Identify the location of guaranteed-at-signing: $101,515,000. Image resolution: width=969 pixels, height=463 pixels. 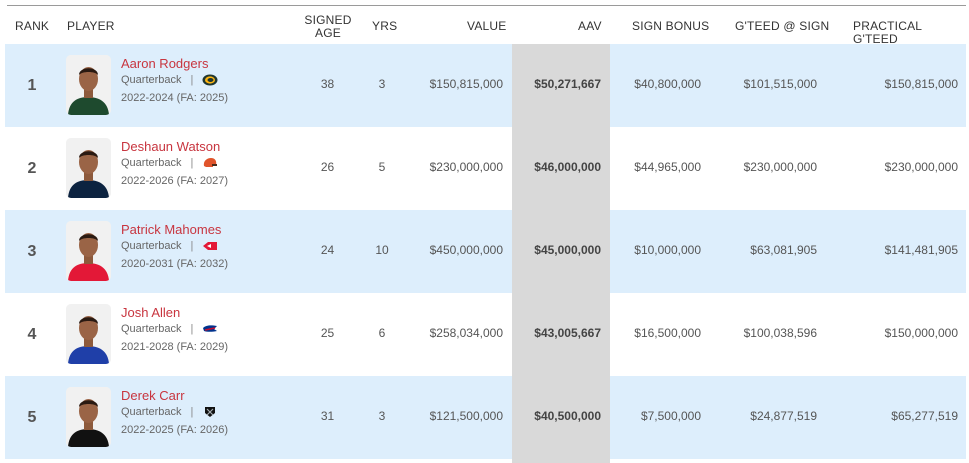
(780, 84).